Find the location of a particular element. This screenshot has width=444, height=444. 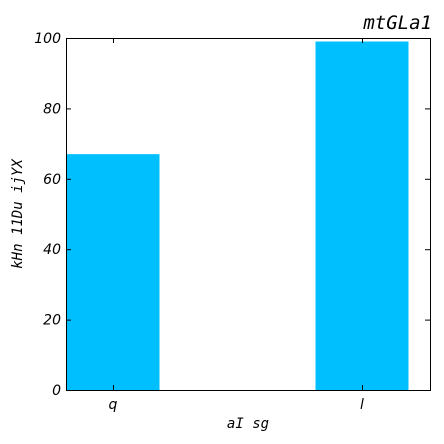

x-tick-label: l is located at coordinates (362, 405).